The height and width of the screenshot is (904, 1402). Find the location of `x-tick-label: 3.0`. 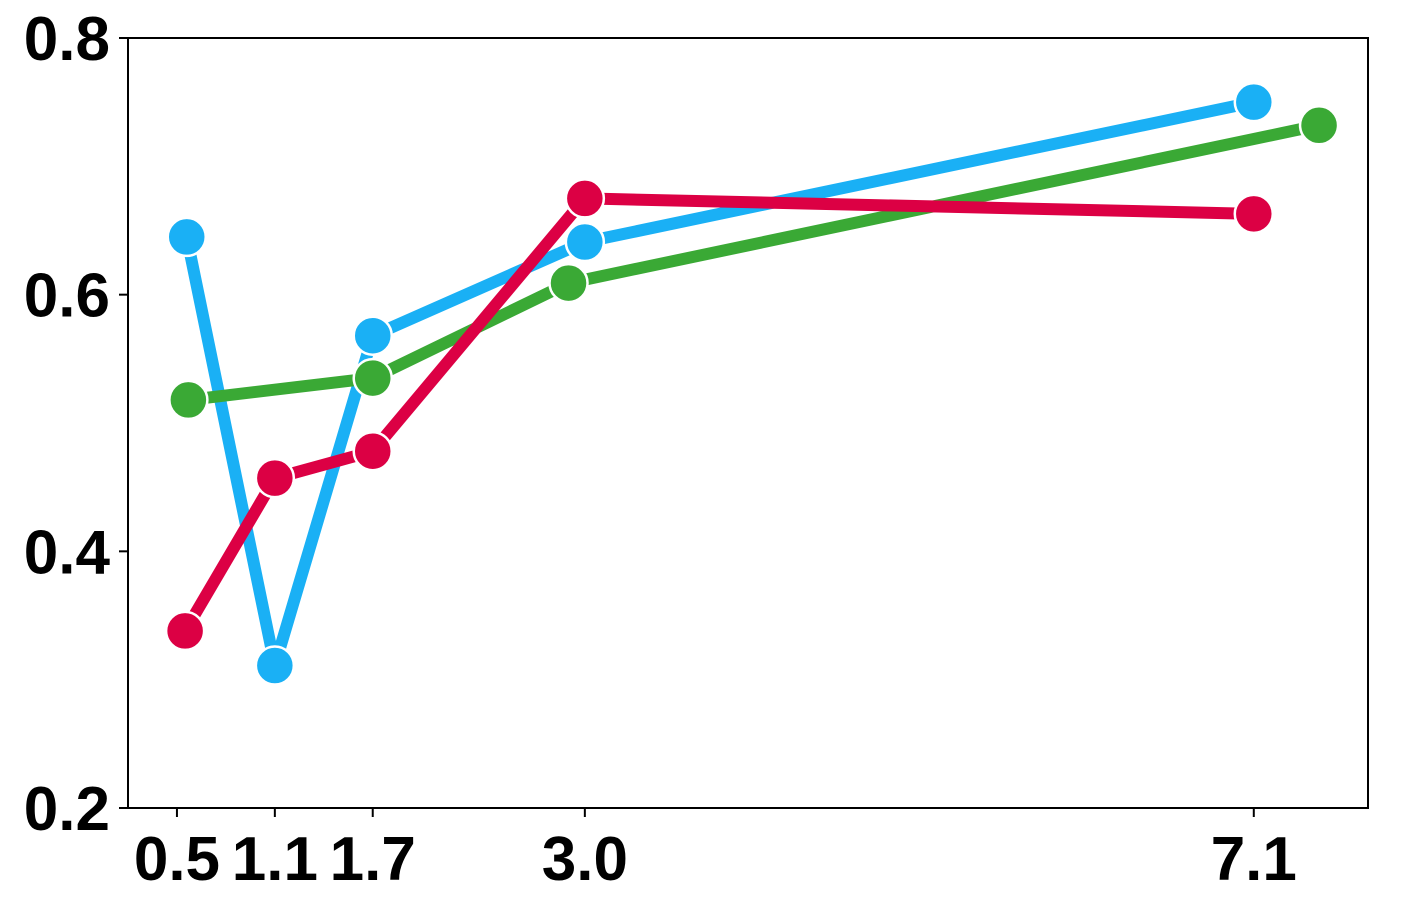

x-tick-label: 3.0 is located at coordinates (585, 859).